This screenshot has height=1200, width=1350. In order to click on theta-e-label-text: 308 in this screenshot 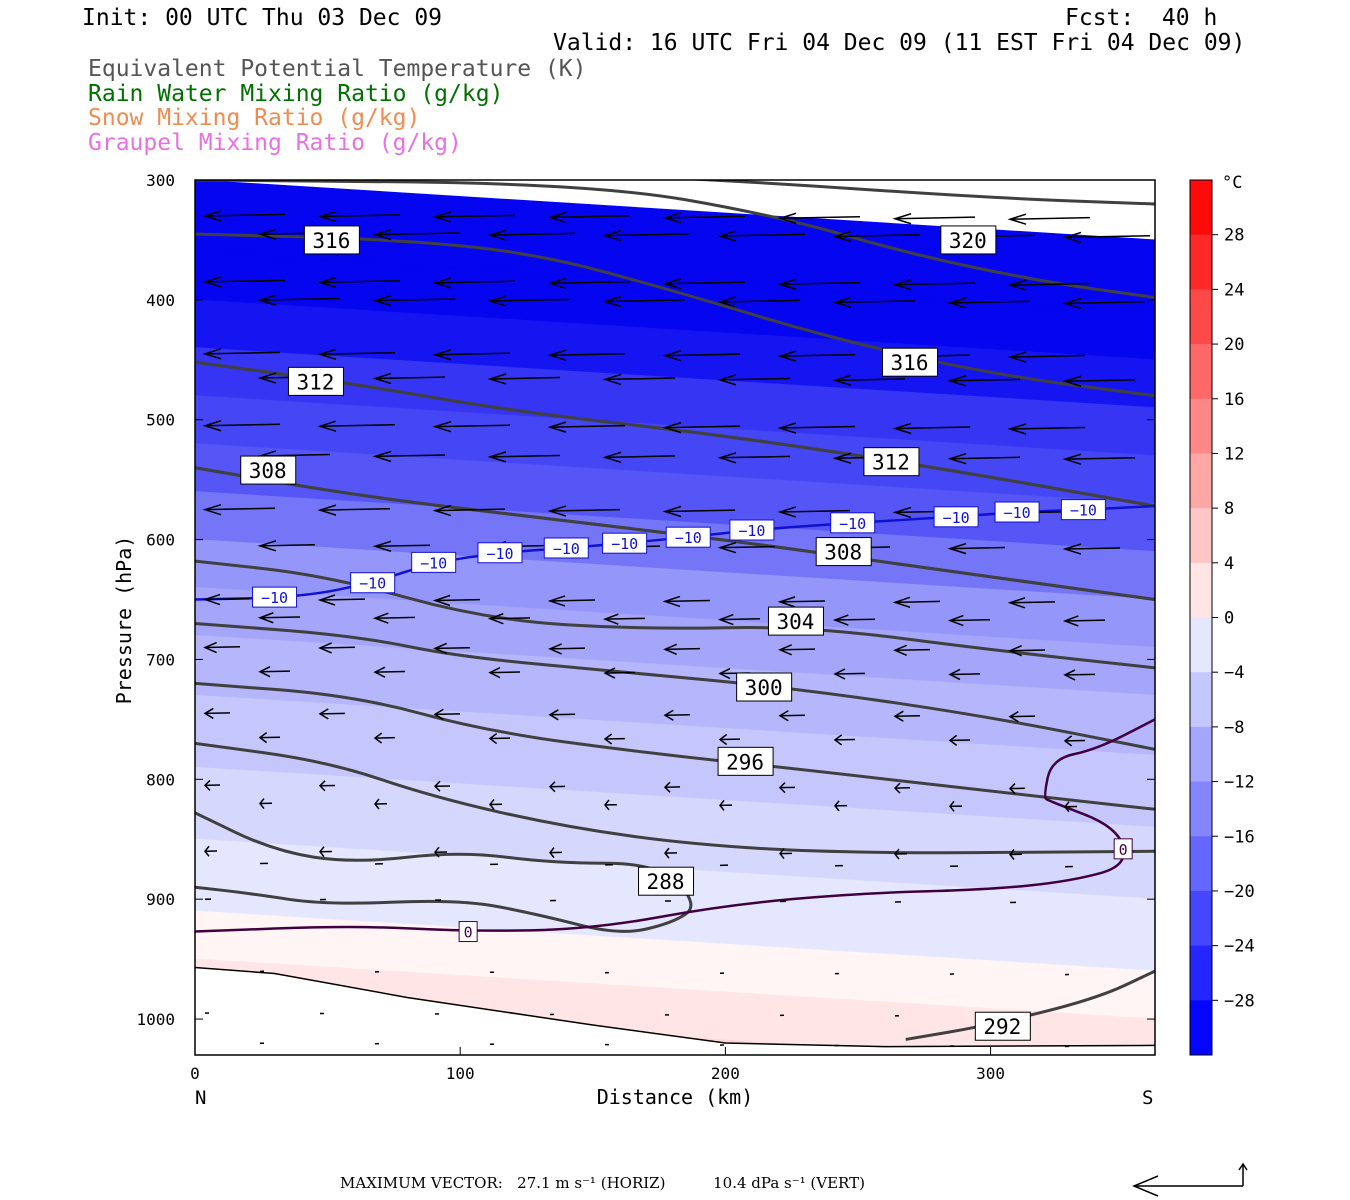, I will do `click(843, 553)`.